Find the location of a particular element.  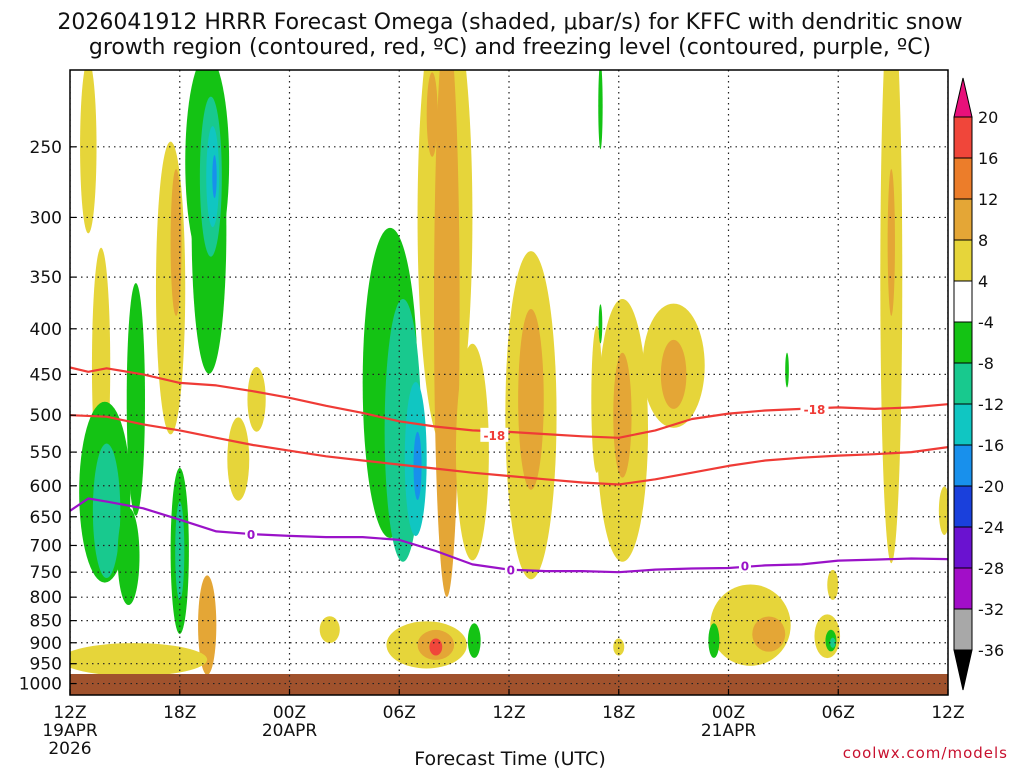

colorbar-label-0: 20 is located at coordinates (988, 117).